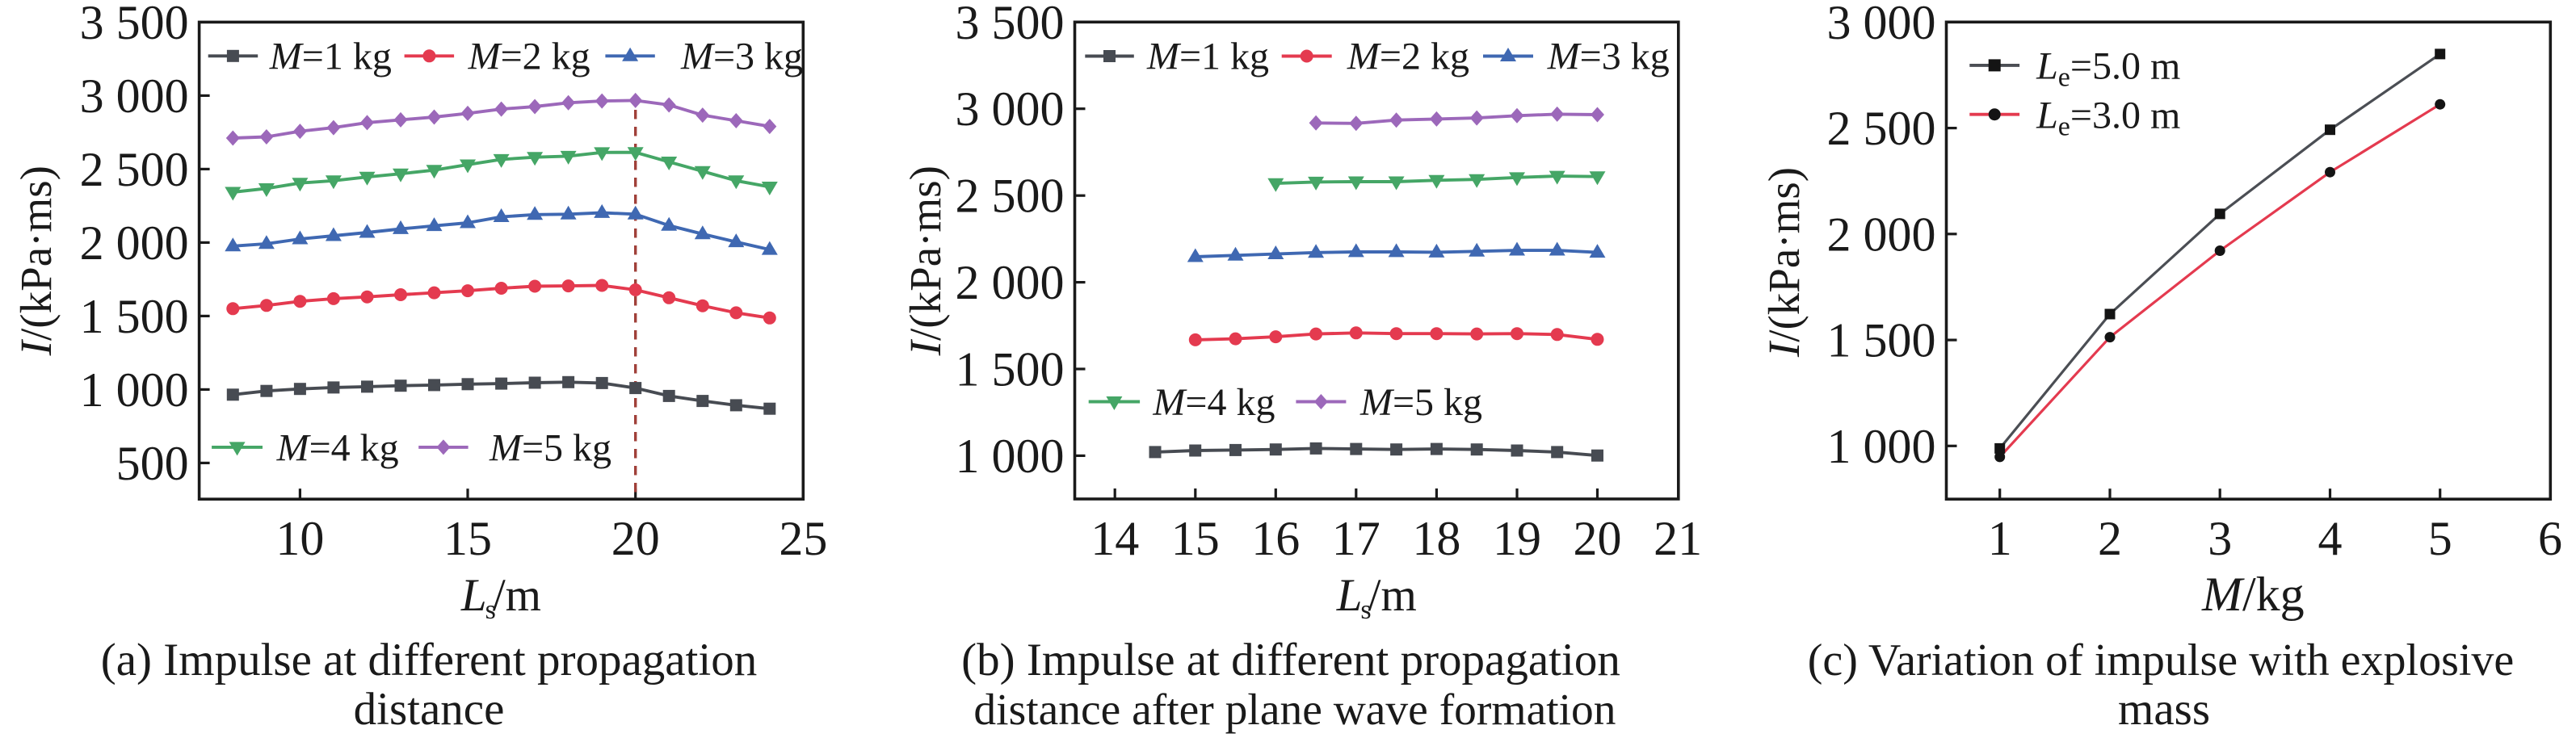 This screenshot has height=742, width=2576. Describe the element at coordinates (2440, 538) in the screenshot. I see `svg-text: 5` at that location.